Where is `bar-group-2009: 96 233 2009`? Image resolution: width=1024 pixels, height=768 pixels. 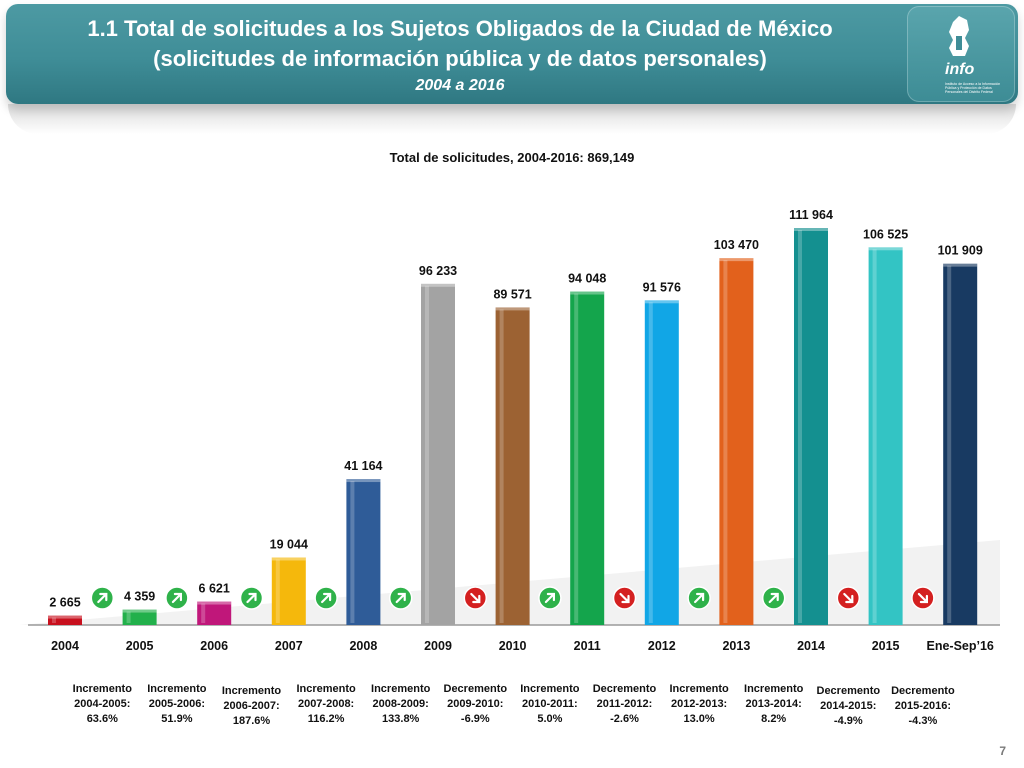 bar-group-2009: 96 233 2009 is located at coordinates (438, 458).